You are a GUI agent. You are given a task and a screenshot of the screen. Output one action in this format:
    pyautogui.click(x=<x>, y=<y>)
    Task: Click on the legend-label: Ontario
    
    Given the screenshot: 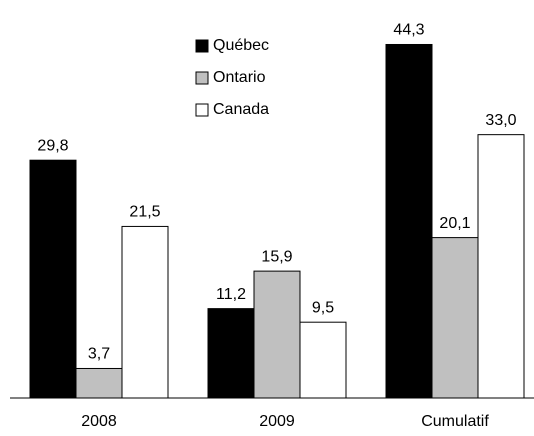 What is the action you would take?
    pyautogui.click(x=239, y=77)
    